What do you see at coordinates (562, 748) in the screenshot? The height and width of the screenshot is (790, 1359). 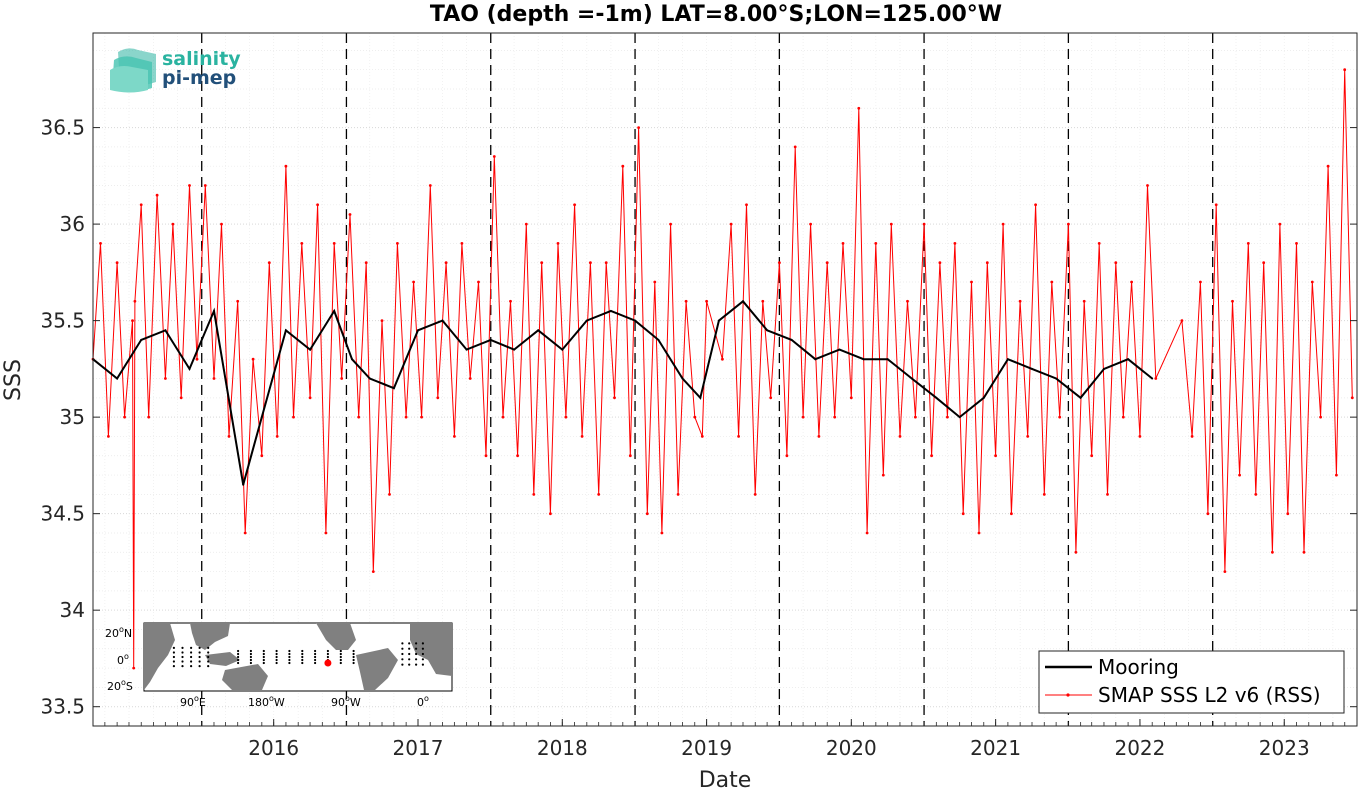 I see `x-tick-label: 2018` at bounding box center [562, 748].